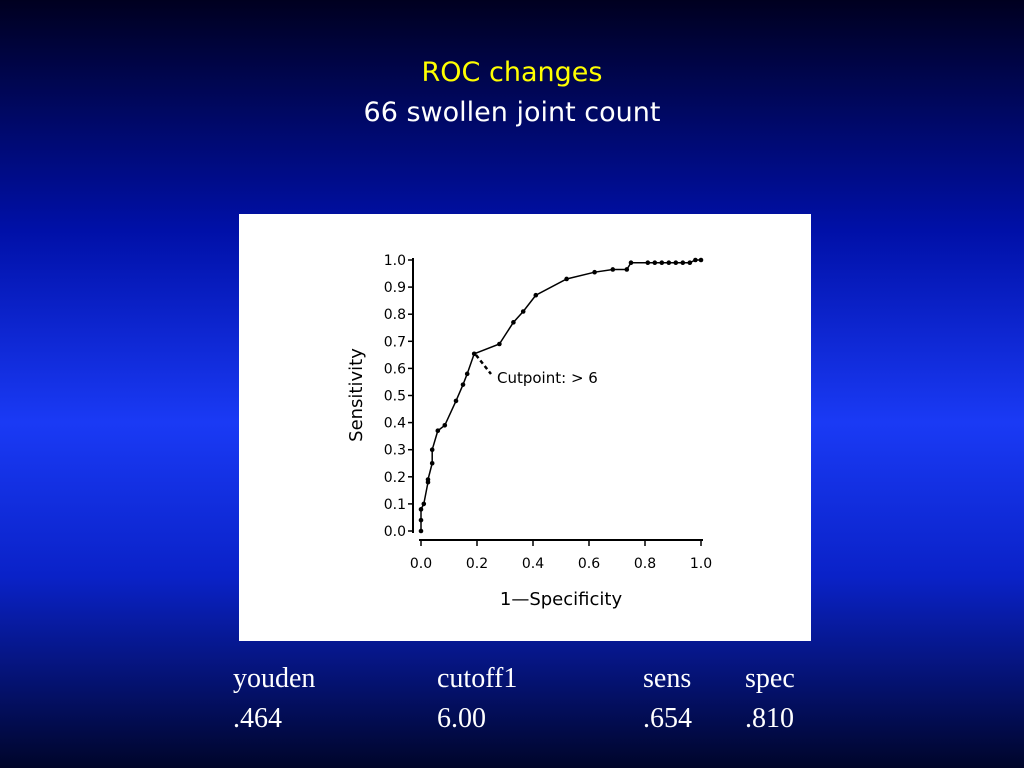 Image resolution: width=1024 pixels, height=768 pixels. I want to click on x-tick-label: 1.0, so click(701, 564).